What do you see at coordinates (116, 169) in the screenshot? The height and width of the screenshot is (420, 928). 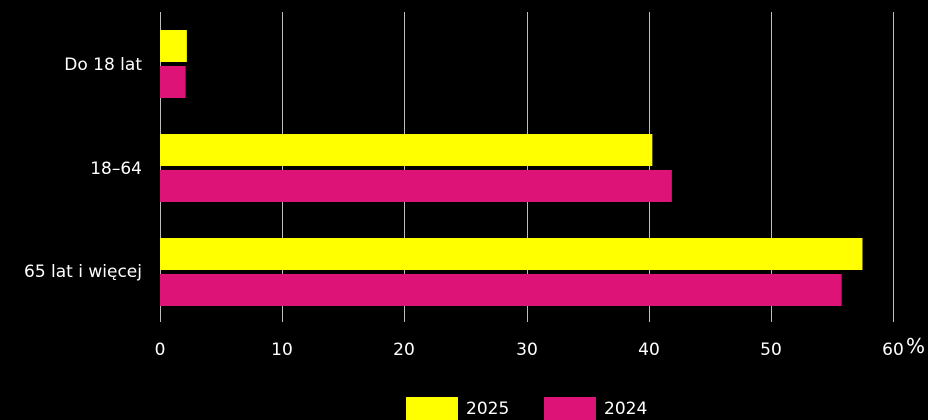 I see `category-label-18-64: 18–64` at bounding box center [116, 169].